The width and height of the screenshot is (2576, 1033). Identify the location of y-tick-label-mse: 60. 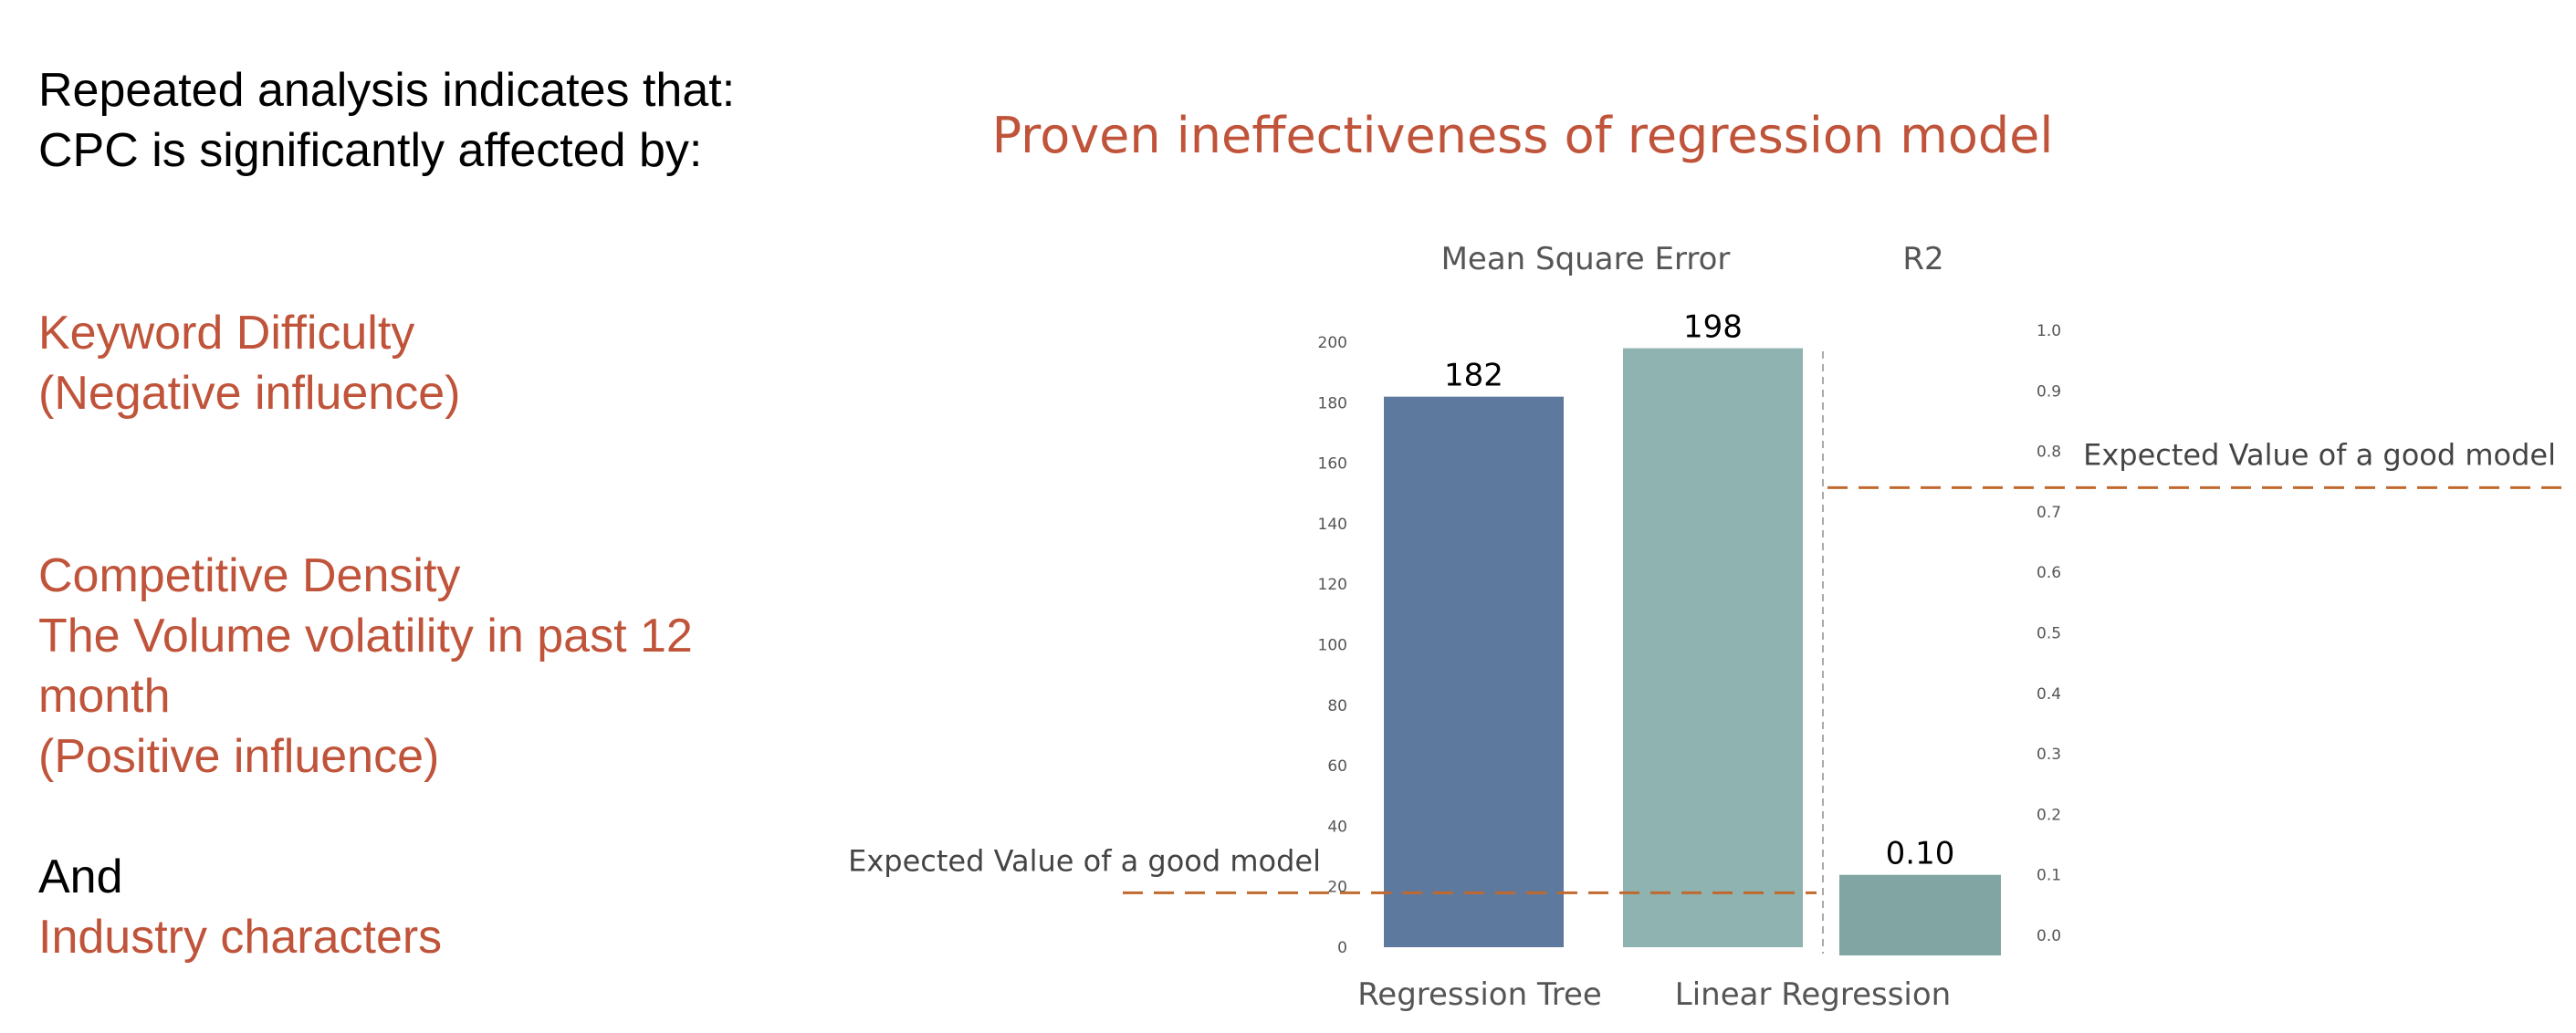
(1337, 767).